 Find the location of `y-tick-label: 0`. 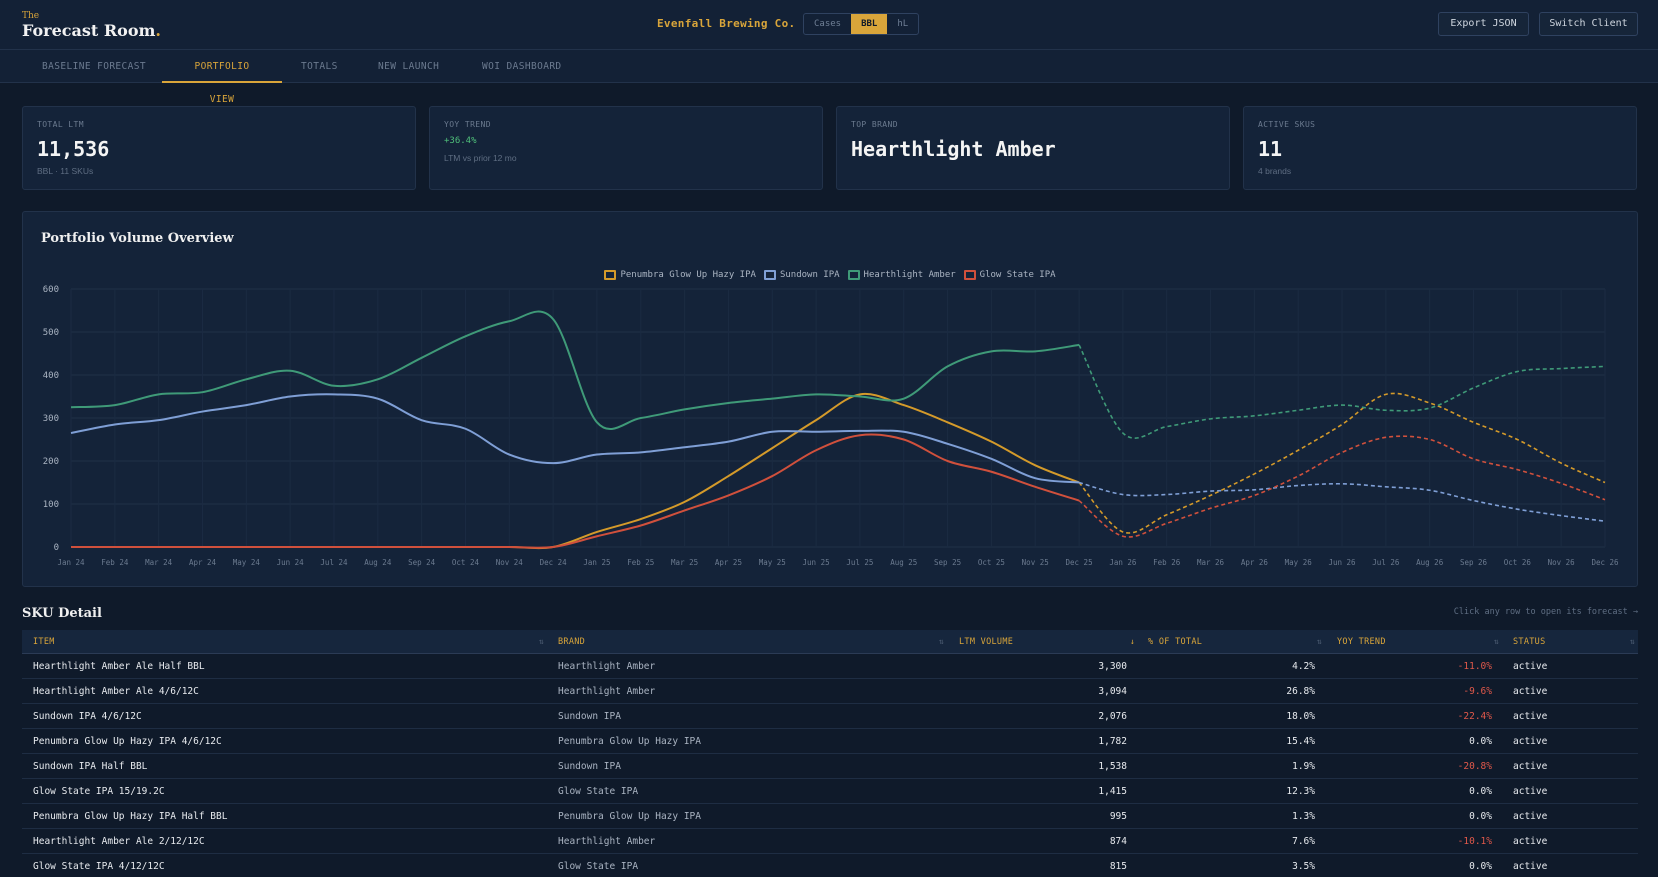

y-tick-label: 0 is located at coordinates (56, 548).